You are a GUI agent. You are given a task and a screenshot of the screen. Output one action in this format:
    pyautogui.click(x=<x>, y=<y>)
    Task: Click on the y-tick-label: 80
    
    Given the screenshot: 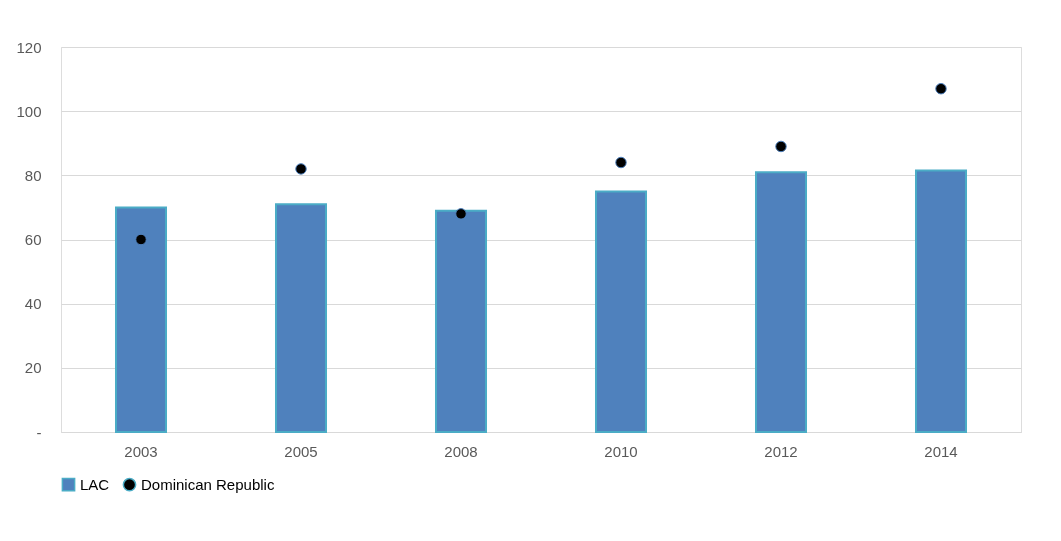 What is the action you would take?
    pyautogui.click(x=33, y=175)
    